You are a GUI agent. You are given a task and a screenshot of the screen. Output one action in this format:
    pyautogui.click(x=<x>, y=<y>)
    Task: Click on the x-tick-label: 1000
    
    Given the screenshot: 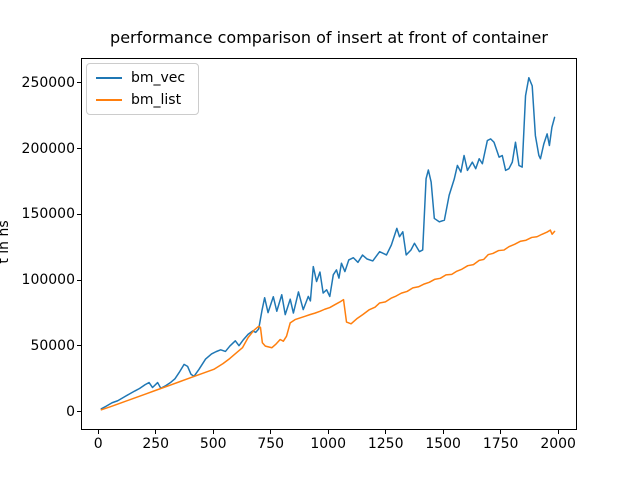 What is the action you would take?
    pyautogui.click(x=328, y=444)
    